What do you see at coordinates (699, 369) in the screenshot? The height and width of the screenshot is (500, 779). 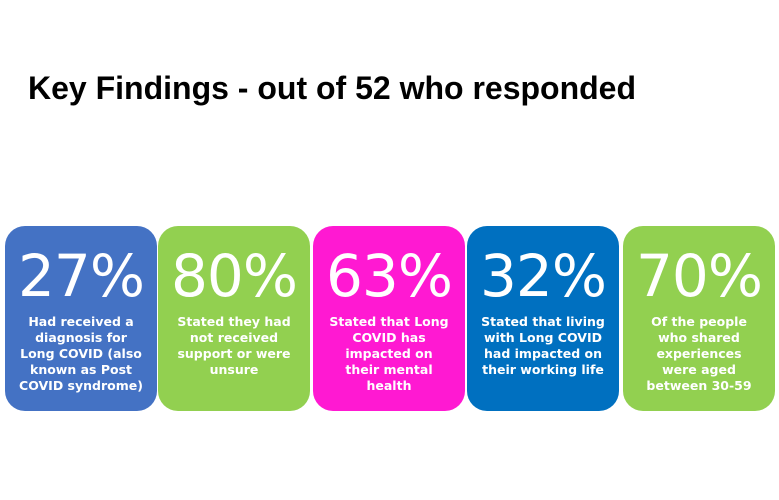 I see `description-line: were aged` at bounding box center [699, 369].